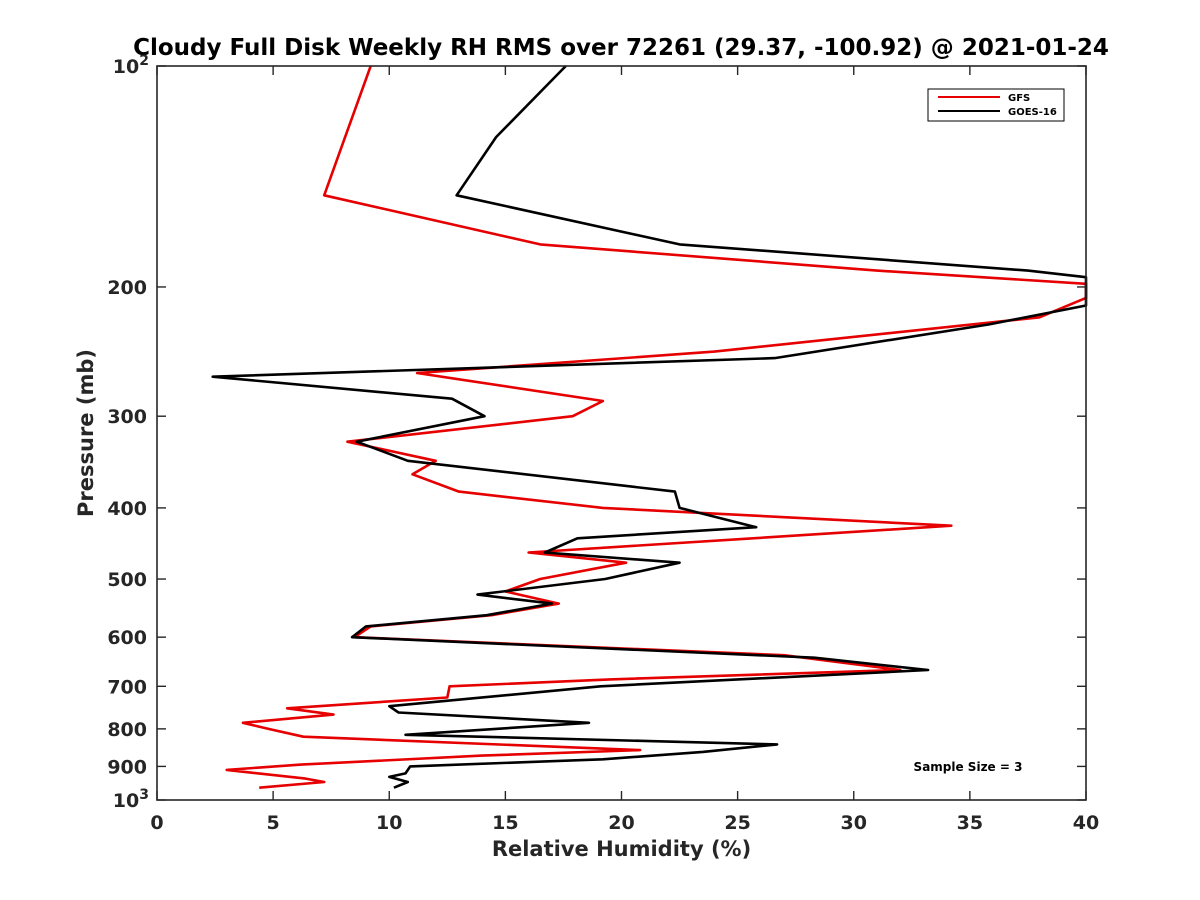  Describe the element at coordinates (127, 687) in the screenshot. I see `y-tick-label: 700` at that location.